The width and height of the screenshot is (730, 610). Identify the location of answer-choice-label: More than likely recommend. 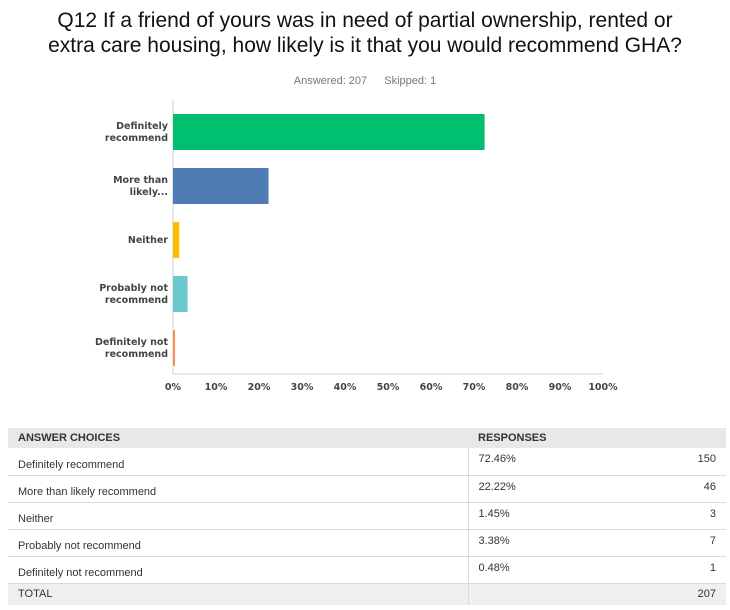
(238, 489).